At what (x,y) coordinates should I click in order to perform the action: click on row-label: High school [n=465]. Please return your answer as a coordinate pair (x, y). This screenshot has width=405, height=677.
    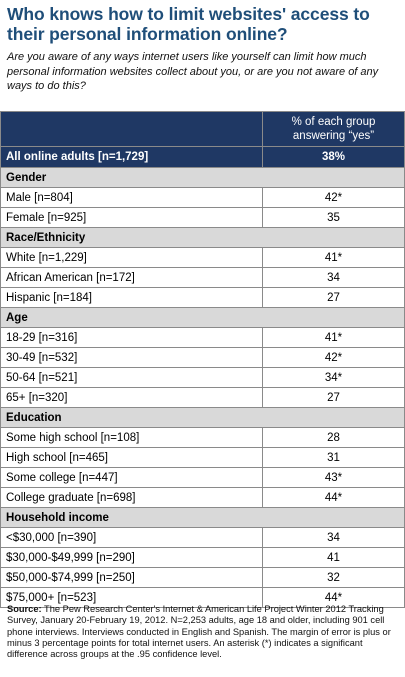
    Looking at the image, I should click on (131, 457).